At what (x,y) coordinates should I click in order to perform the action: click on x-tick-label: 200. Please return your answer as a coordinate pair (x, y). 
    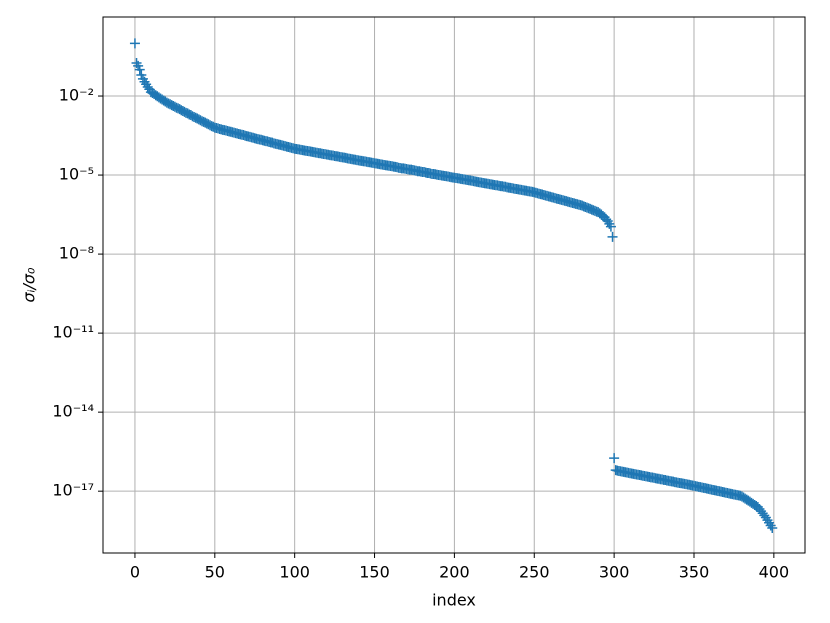
    Looking at the image, I should click on (454, 572).